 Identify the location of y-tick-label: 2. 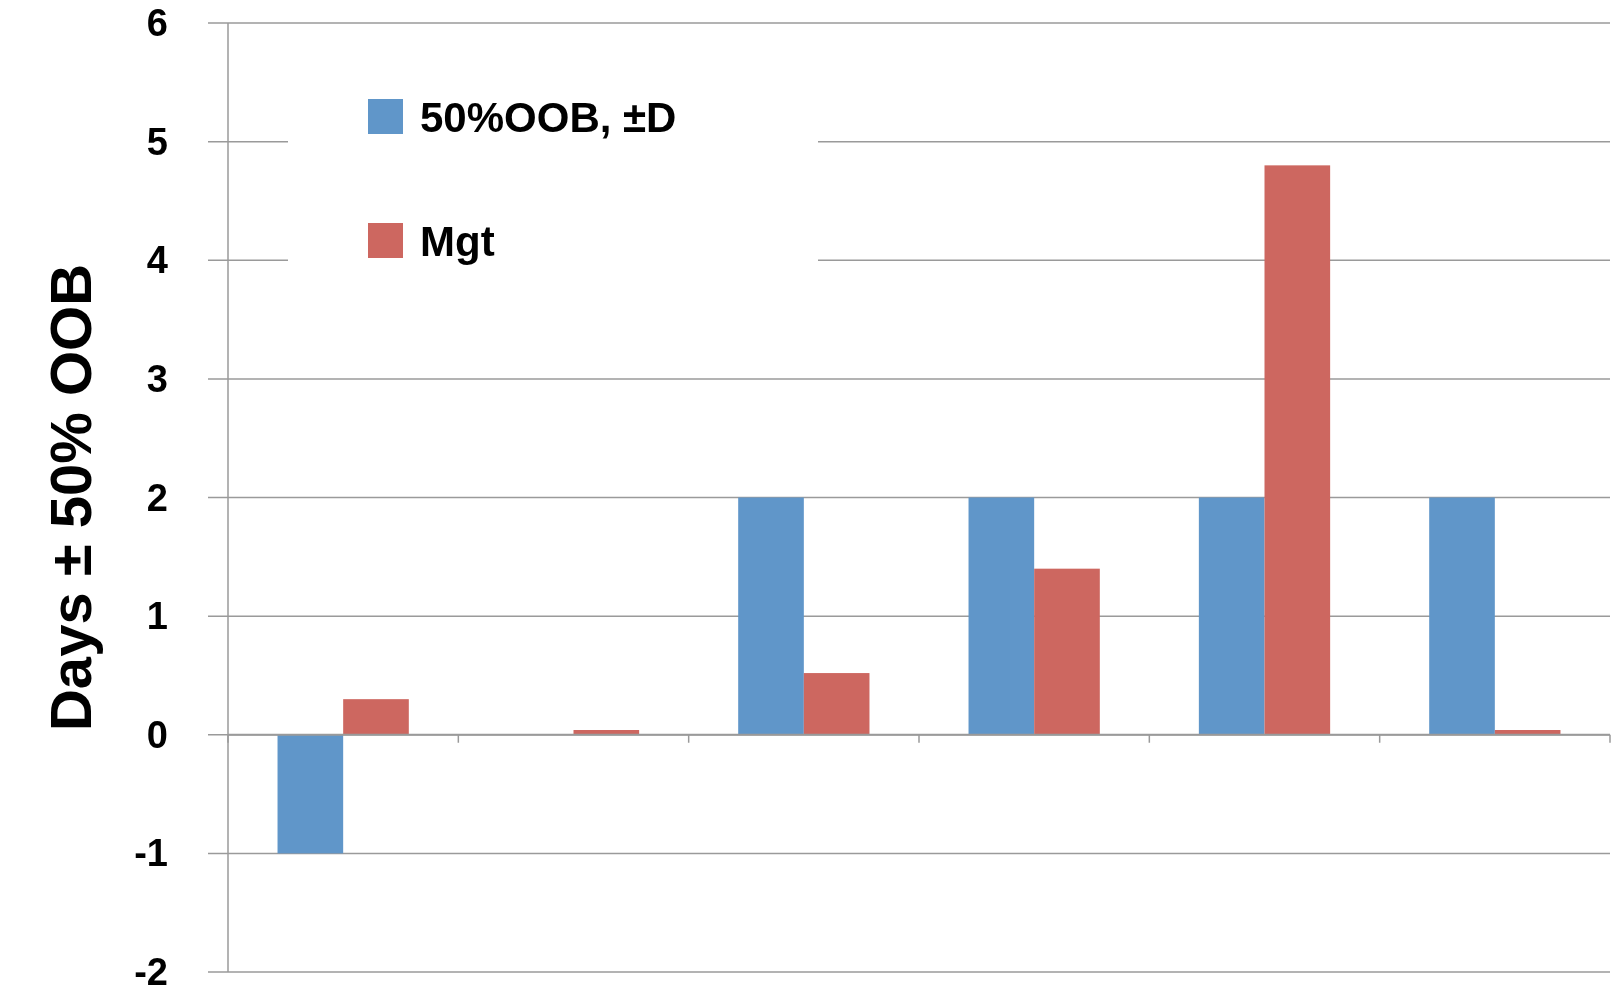
(157, 497).